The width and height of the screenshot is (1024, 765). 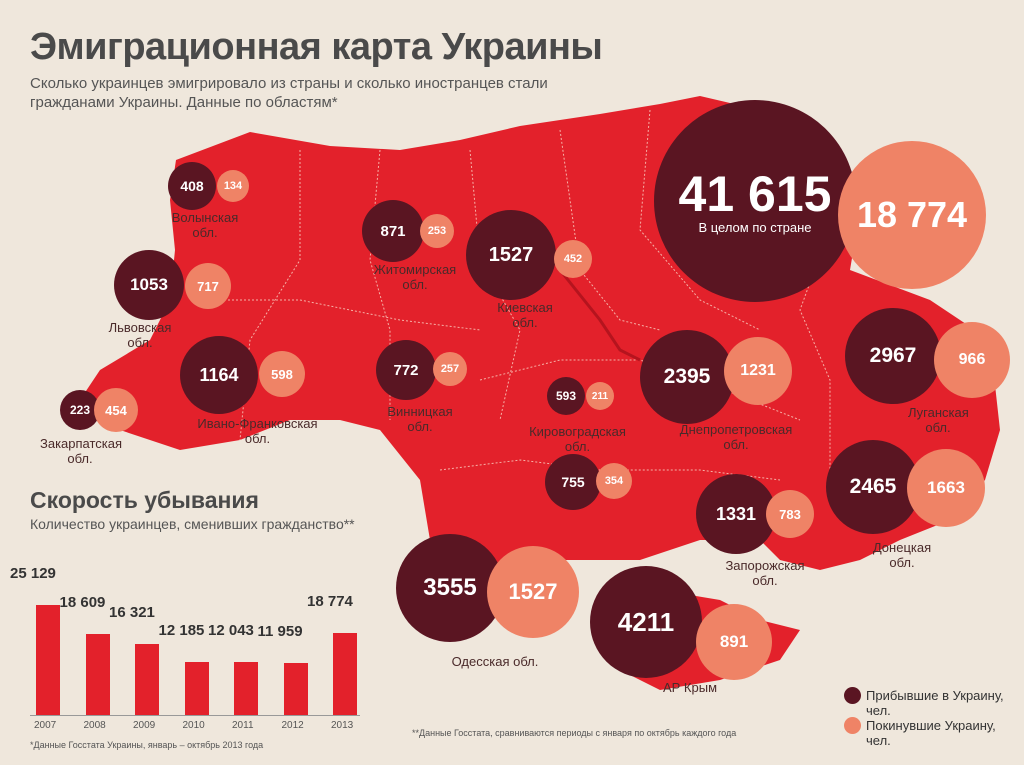 I want to click on departed-bubble: 1663, so click(x=946, y=488).